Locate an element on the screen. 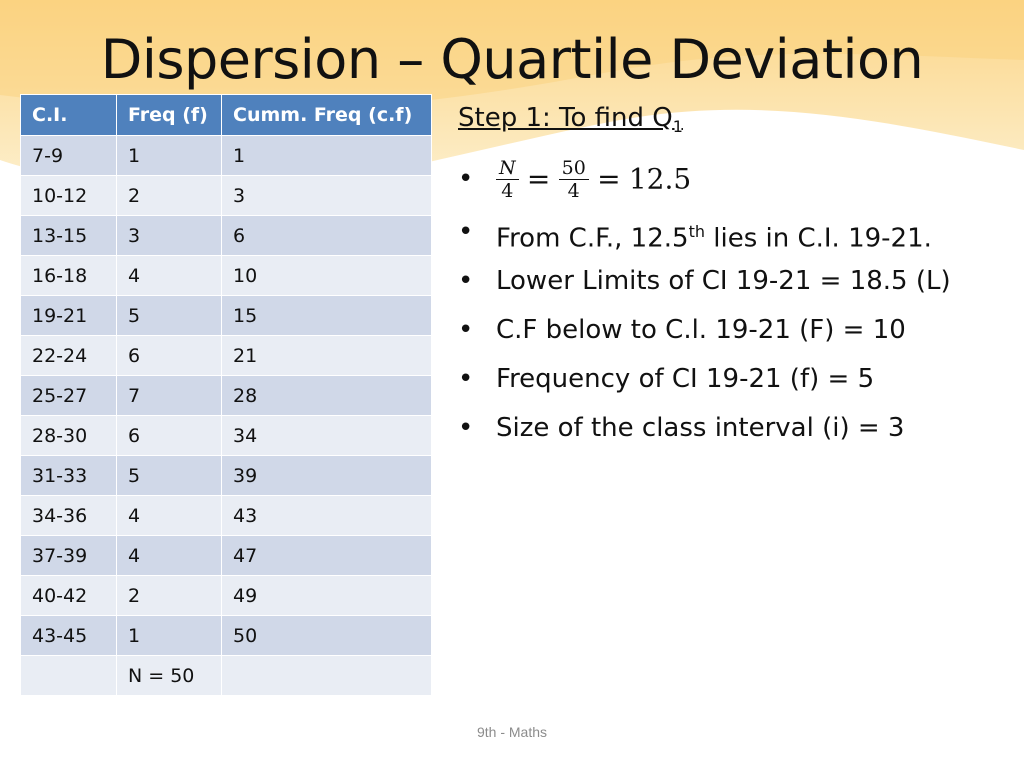 The image size is (1024, 768). bullet-item: • Size of the class interval (i) = 3 is located at coordinates (738, 432).